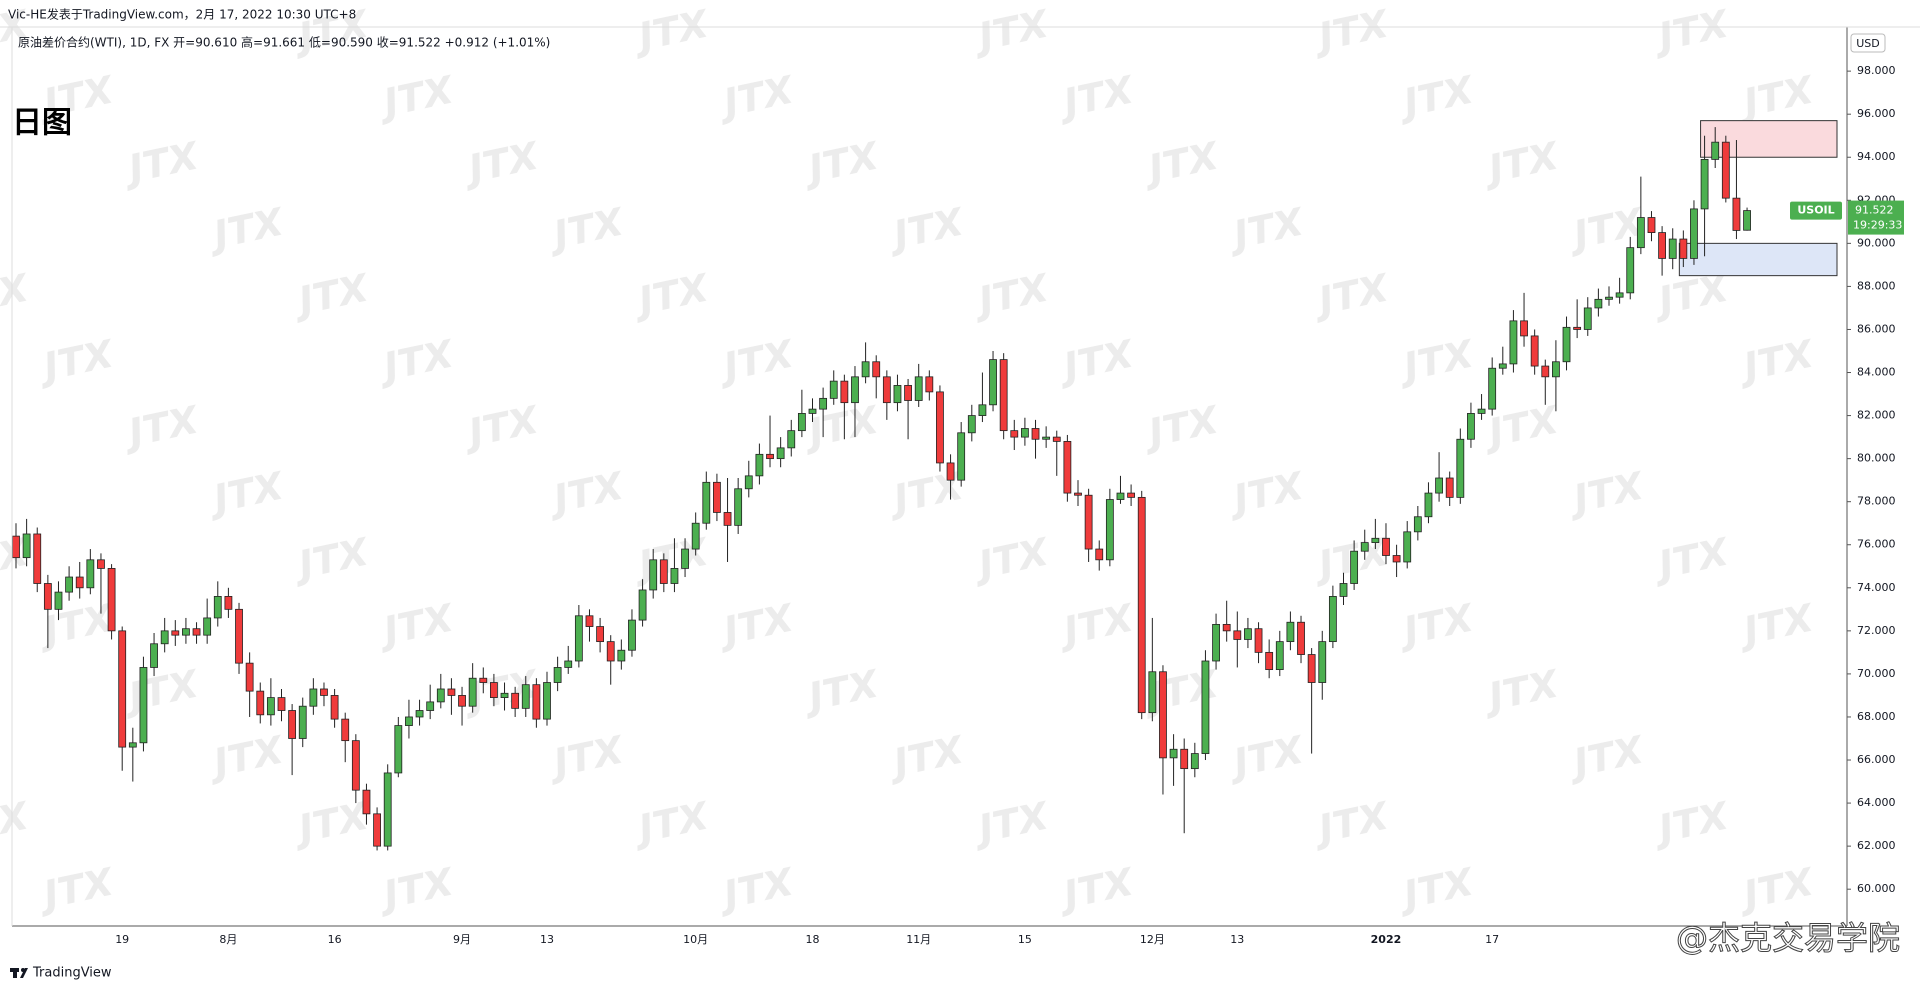 The height and width of the screenshot is (996, 1920). What do you see at coordinates (1876, 156) in the screenshot?
I see `y-tick-label: 94.000` at bounding box center [1876, 156].